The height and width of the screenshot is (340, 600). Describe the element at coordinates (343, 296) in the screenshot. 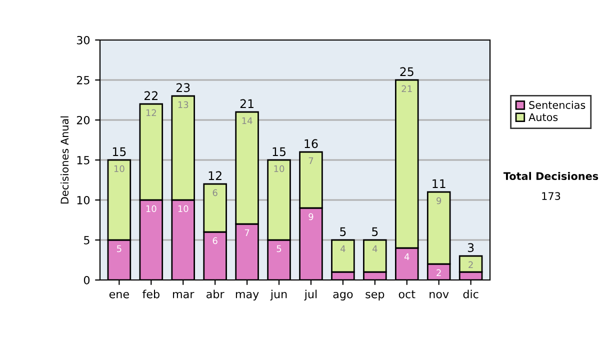

I see `x-tick-label: ago` at that location.